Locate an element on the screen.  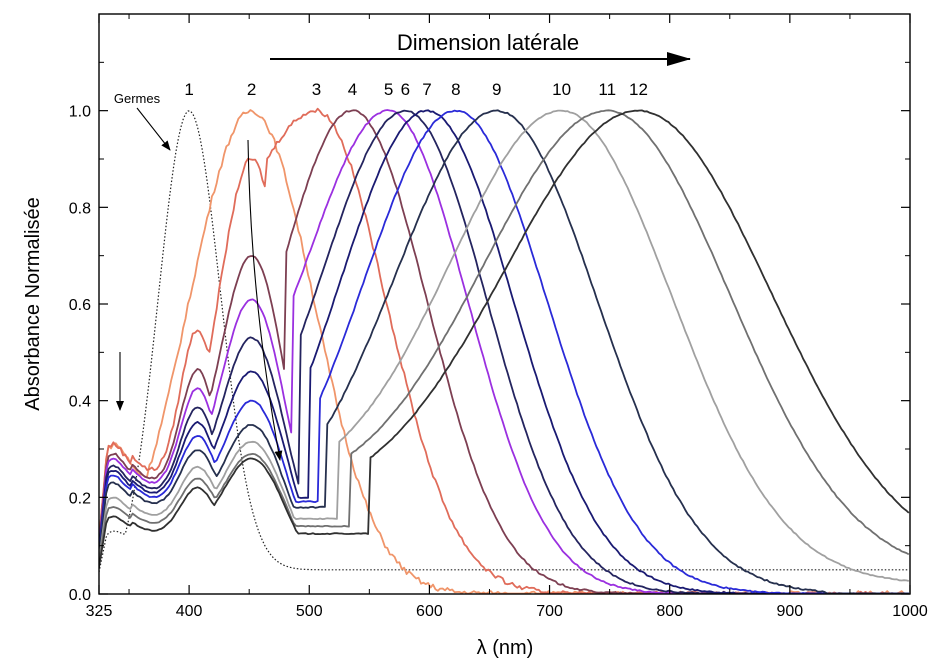
x-tick-label: 325 is located at coordinates (99, 611).